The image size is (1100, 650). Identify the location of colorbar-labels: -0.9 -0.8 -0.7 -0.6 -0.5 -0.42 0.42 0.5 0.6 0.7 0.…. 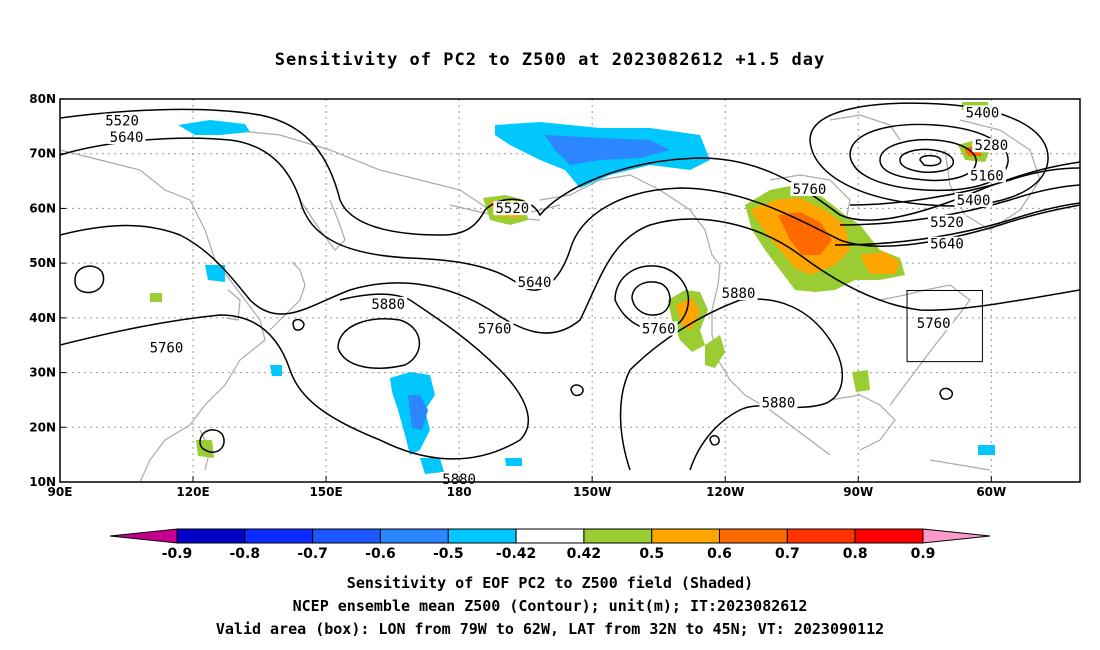
(549, 554).